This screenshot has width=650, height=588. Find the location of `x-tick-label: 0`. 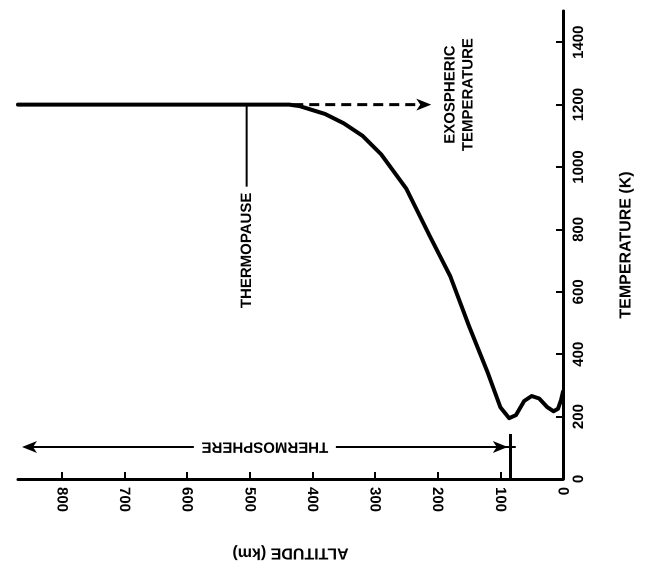

x-tick-label: 0 is located at coordinates (563, 491).